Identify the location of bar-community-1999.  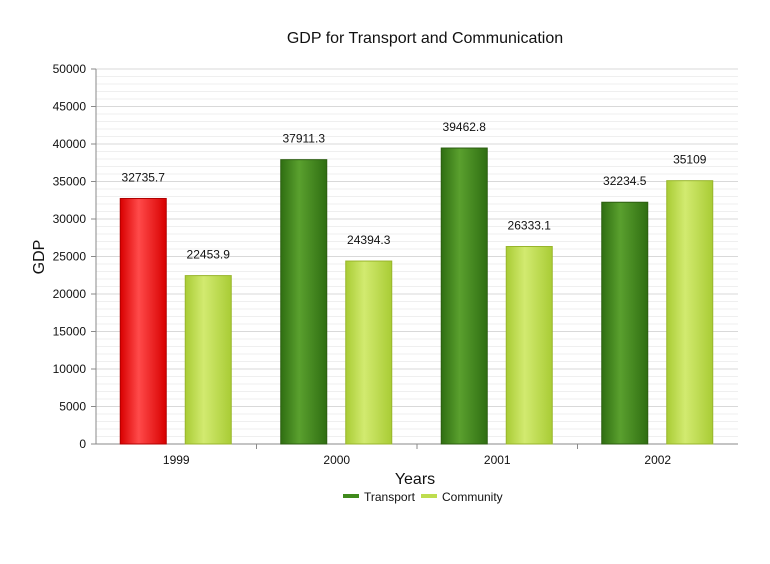
(208, 360).